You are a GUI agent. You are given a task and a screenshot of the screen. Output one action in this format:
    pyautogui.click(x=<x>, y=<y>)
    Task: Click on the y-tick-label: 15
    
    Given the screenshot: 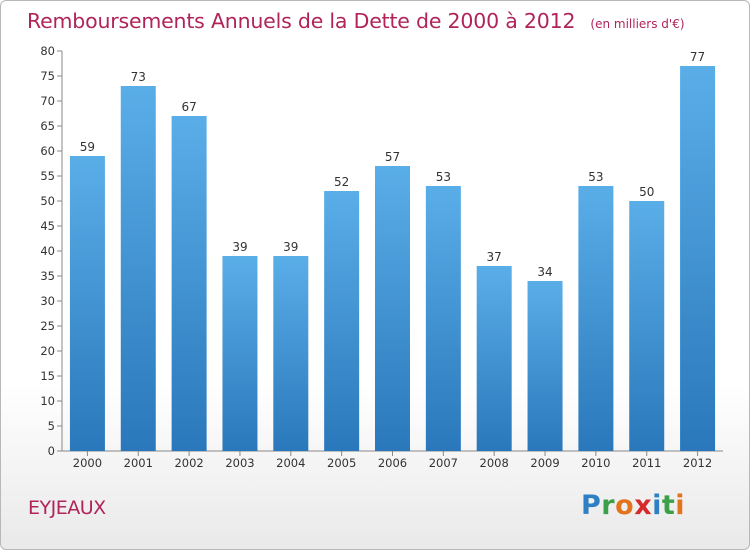 What is the action you would take?
    pyautogui.click(x=47, y=376)
    